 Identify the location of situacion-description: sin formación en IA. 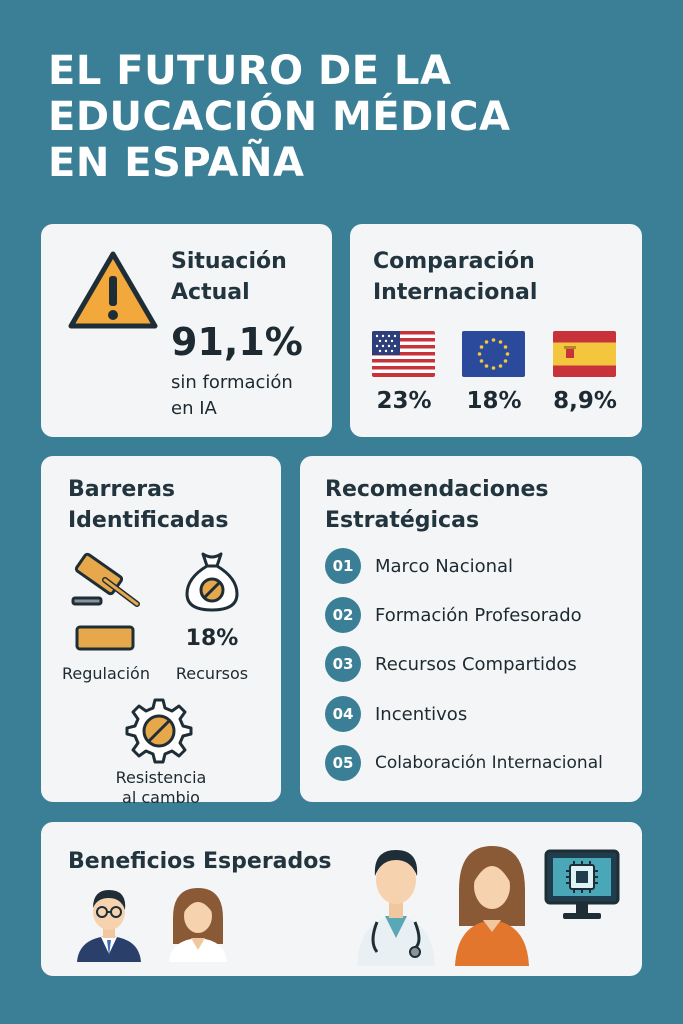
(232, 396).